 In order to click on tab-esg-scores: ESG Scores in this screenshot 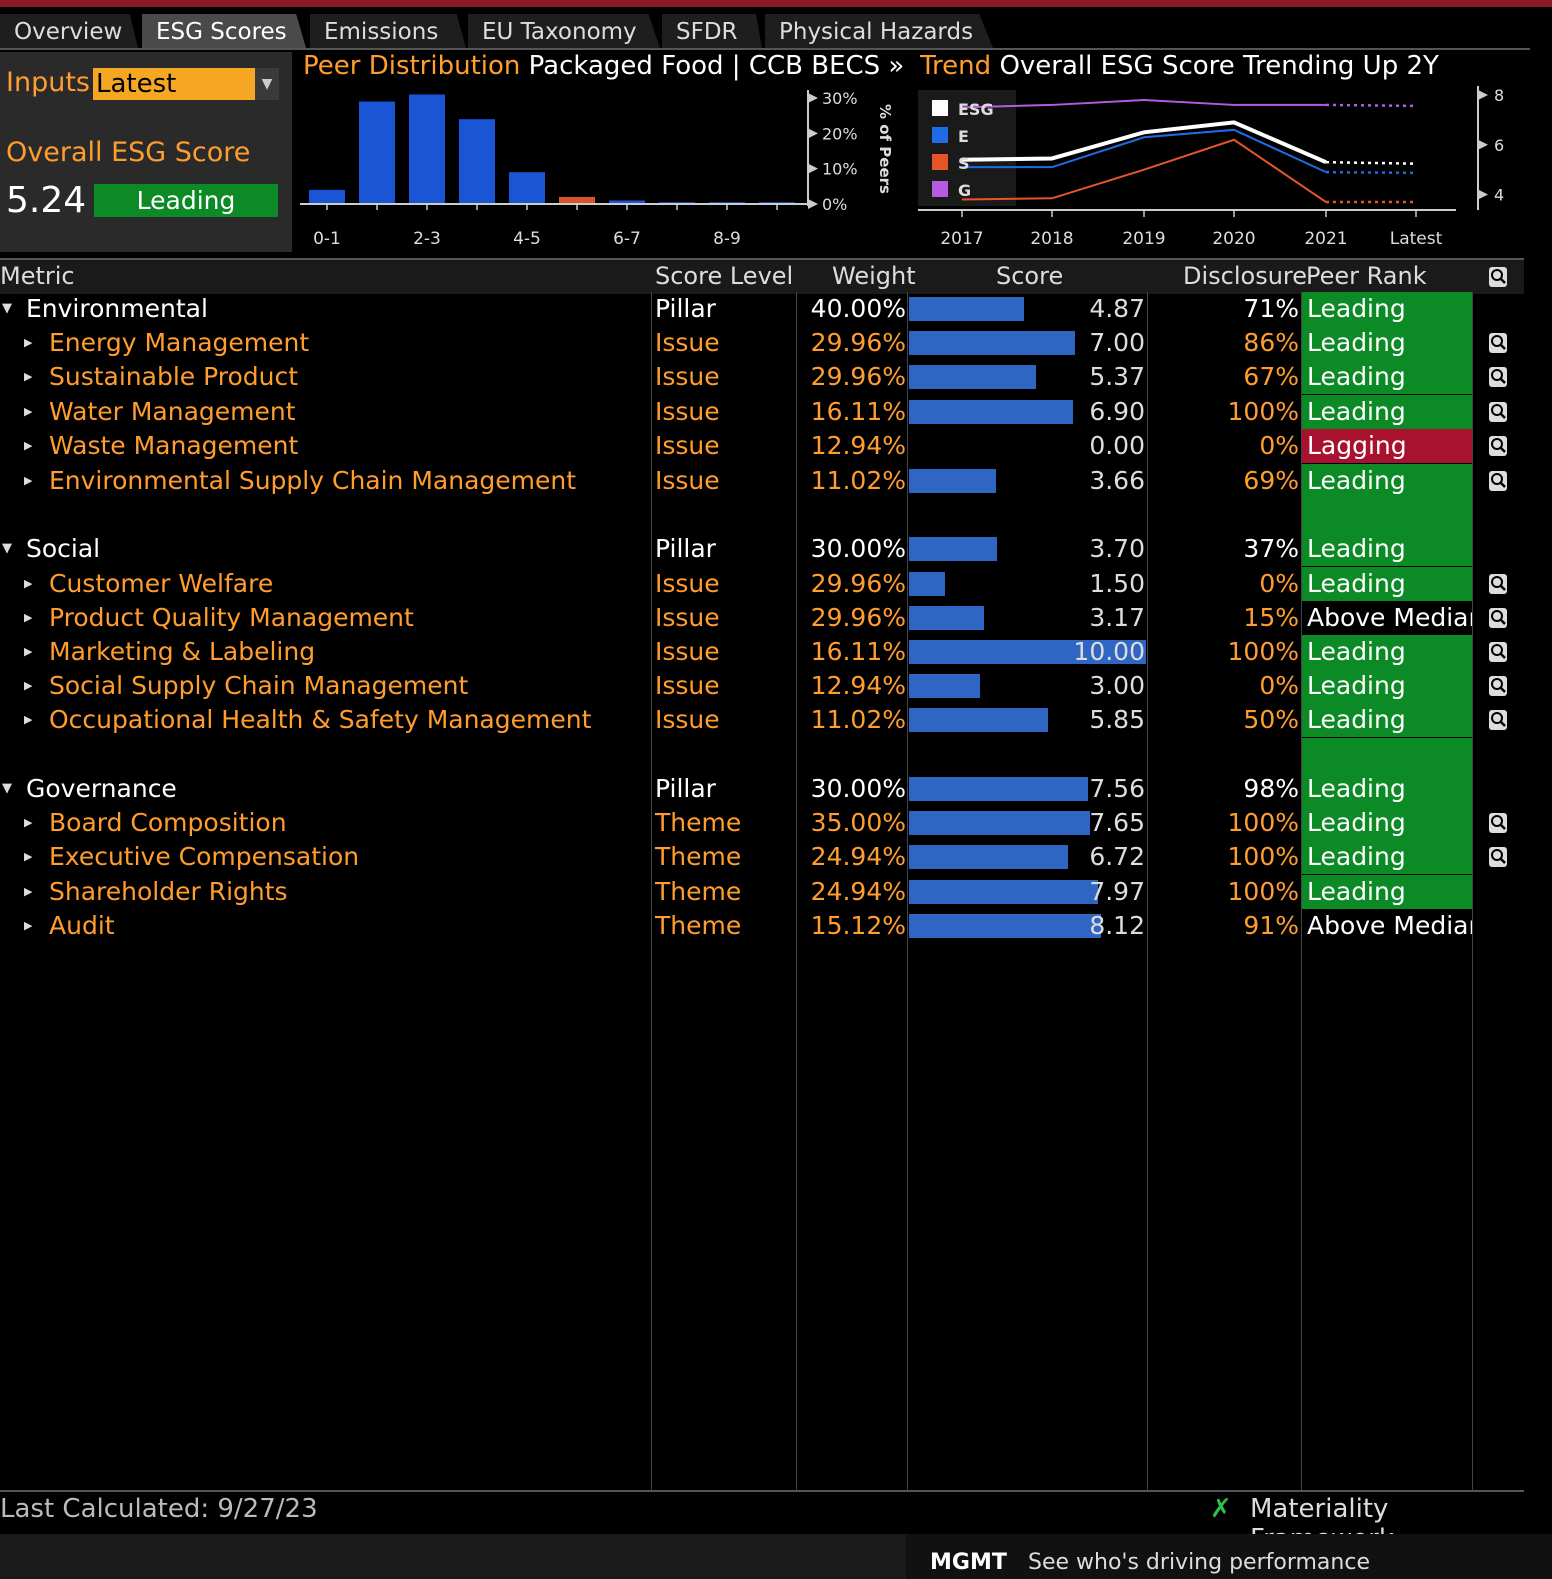, I will do `click(224, 31)`.